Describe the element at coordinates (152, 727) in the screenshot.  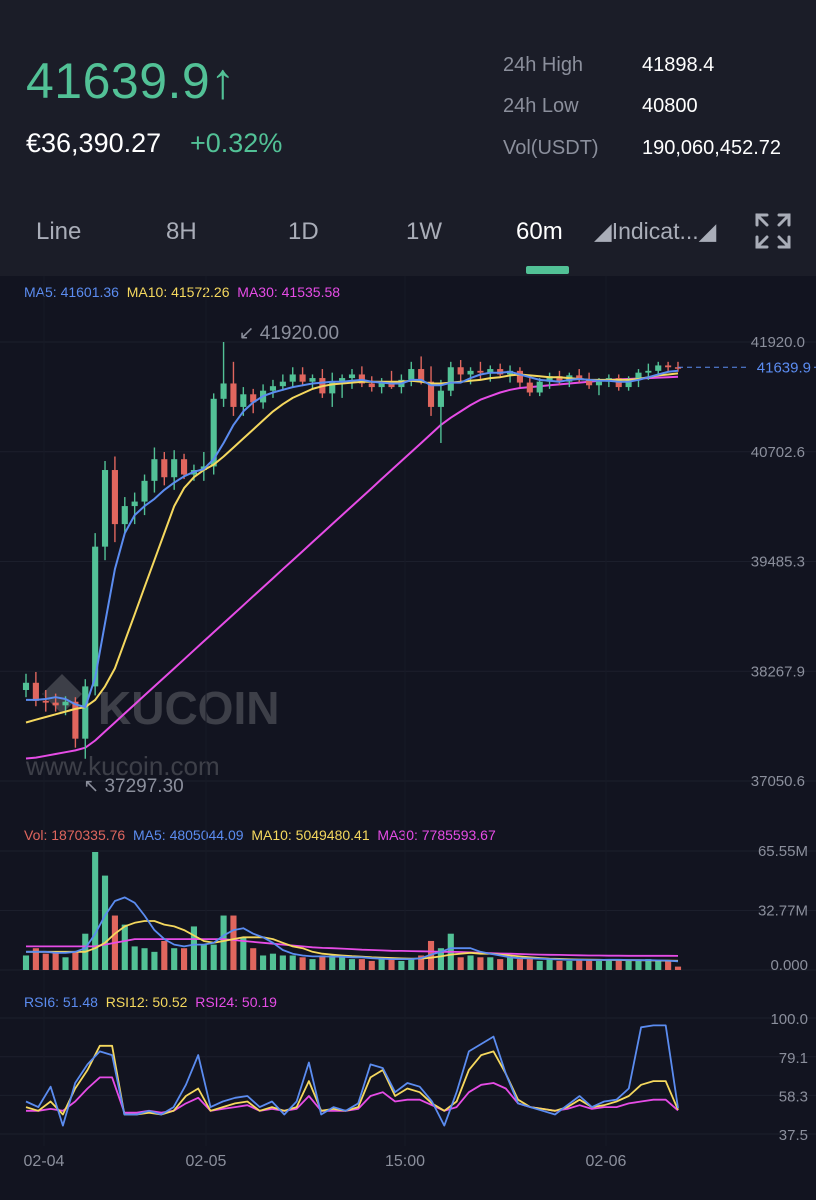
I see `watermark: KUCOIN www.kucoin.com` at that location.